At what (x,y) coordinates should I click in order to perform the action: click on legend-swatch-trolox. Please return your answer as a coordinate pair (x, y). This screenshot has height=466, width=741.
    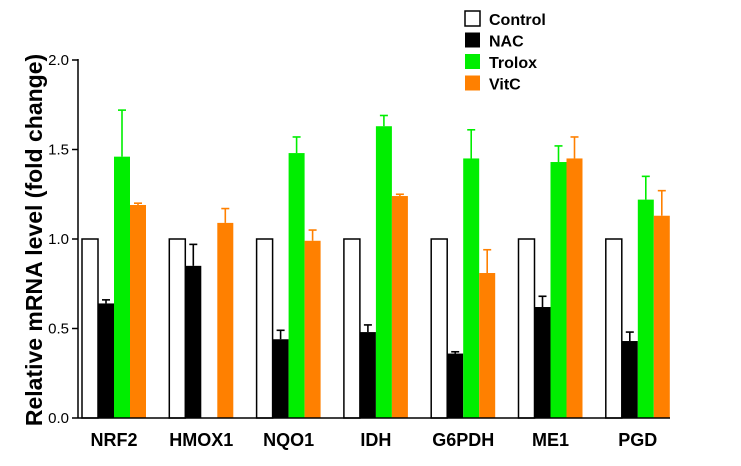
    Looking at the image, I should click on (472, 61).